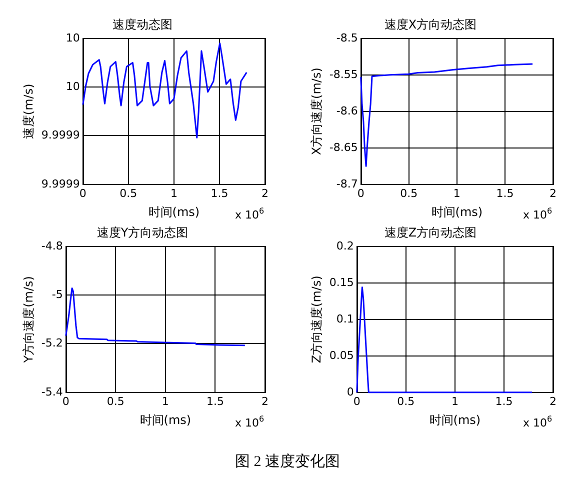 The height and width of the screenshot is (481, 575). I want to click on caption: 图 2 速度变化图, so click(287, 461).